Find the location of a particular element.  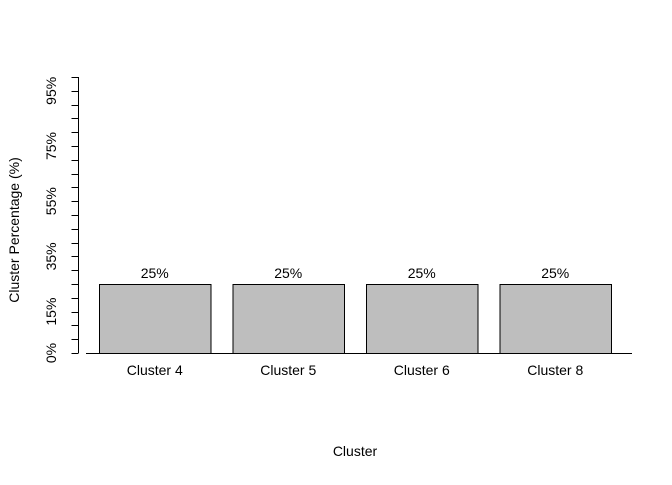

y-tick-label: 75% is located at coordinates (51, 146).